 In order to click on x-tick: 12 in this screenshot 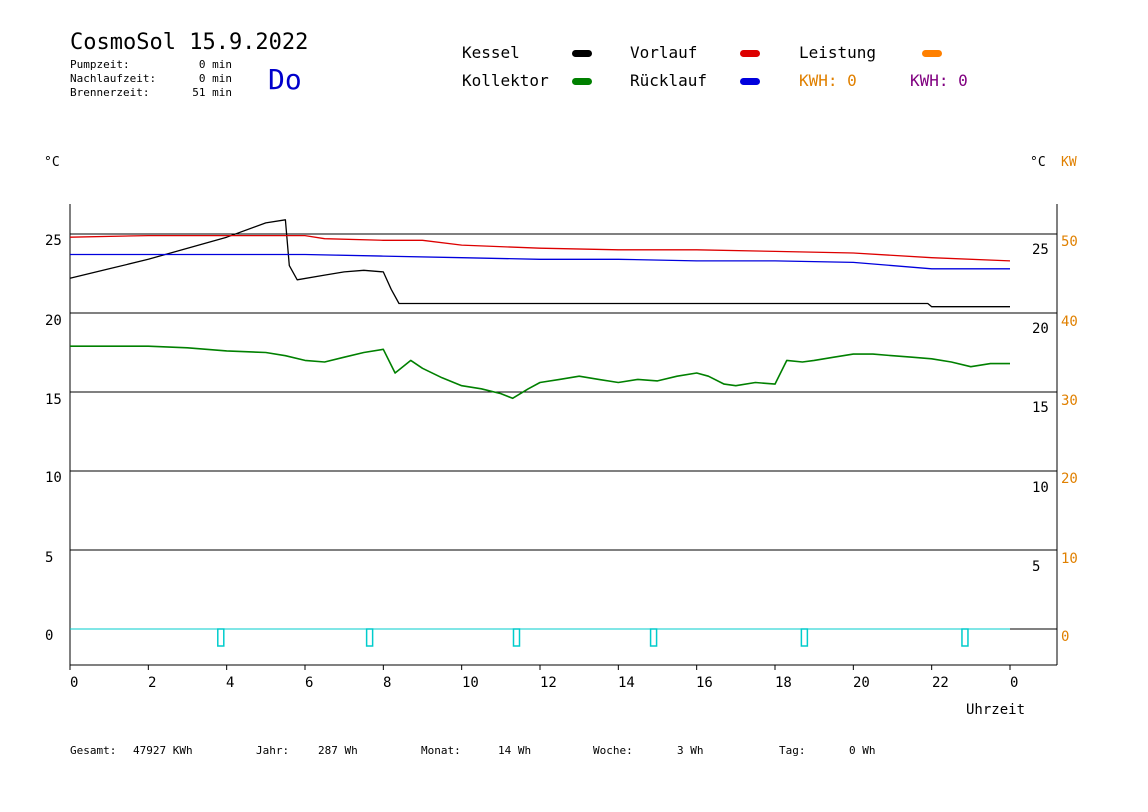, I will do `click(548, 683)`.